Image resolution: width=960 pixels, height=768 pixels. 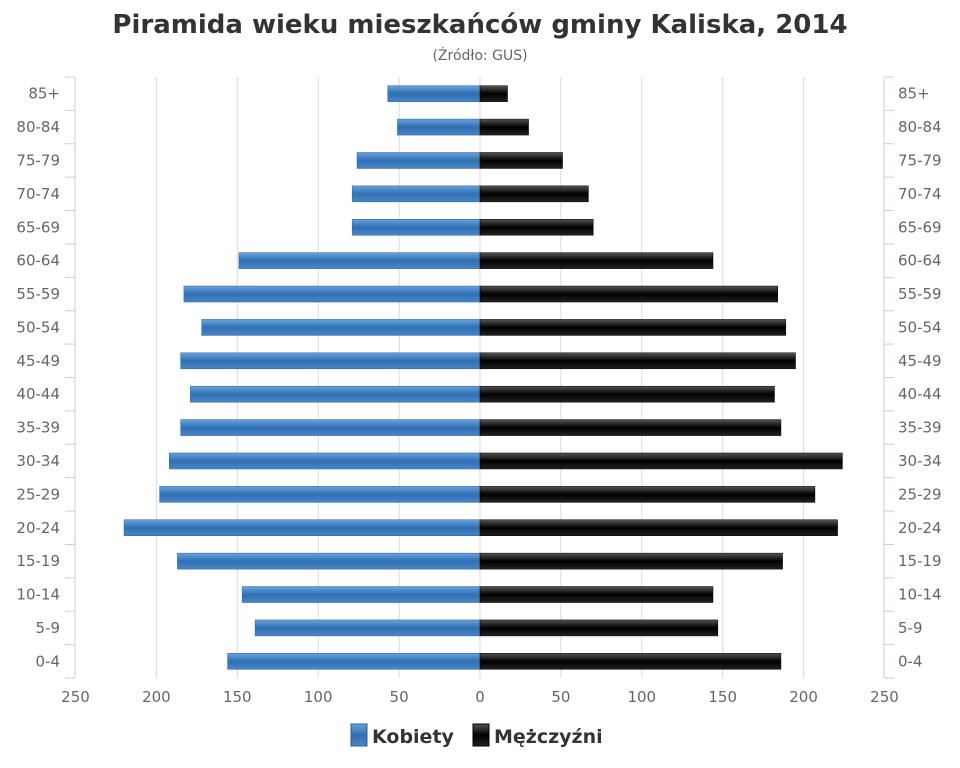 I want to click on category-label-right: 30-34, so click(x=920, y=461).